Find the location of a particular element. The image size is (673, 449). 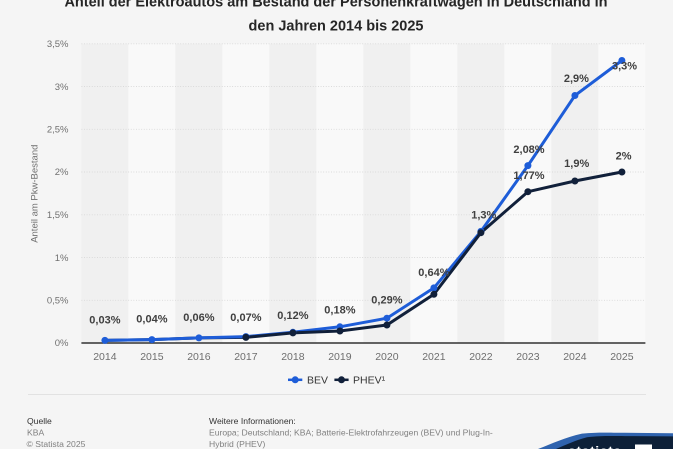

svg-text: 2018 is located at coordinates (293, 357).